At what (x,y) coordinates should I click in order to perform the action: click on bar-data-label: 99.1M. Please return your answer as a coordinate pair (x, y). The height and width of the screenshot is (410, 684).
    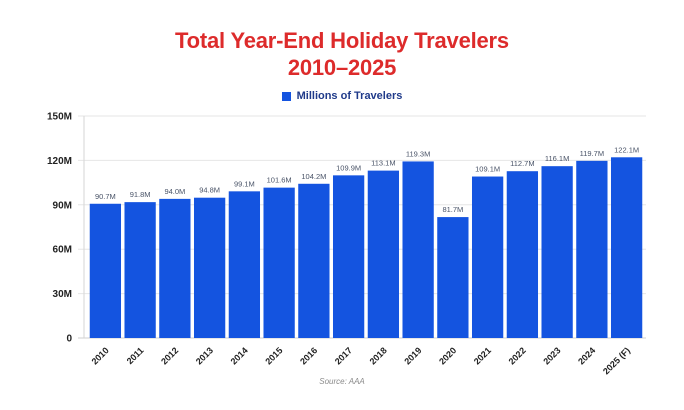
    Looking at the image, I should click on (244, 183).